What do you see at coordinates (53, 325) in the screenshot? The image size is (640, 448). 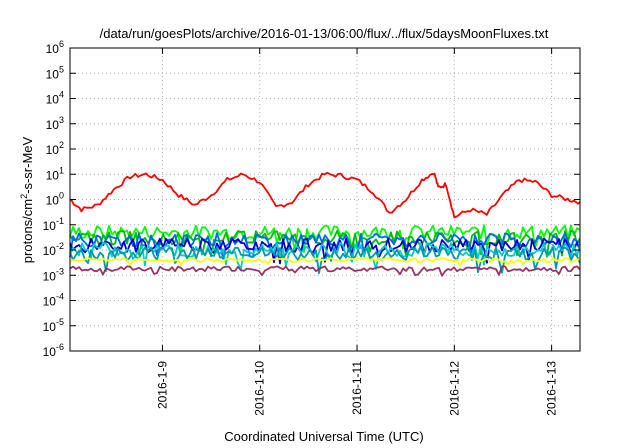 I see `y-tick-label: 10⁻⁵` at bounding box center [53, 325].